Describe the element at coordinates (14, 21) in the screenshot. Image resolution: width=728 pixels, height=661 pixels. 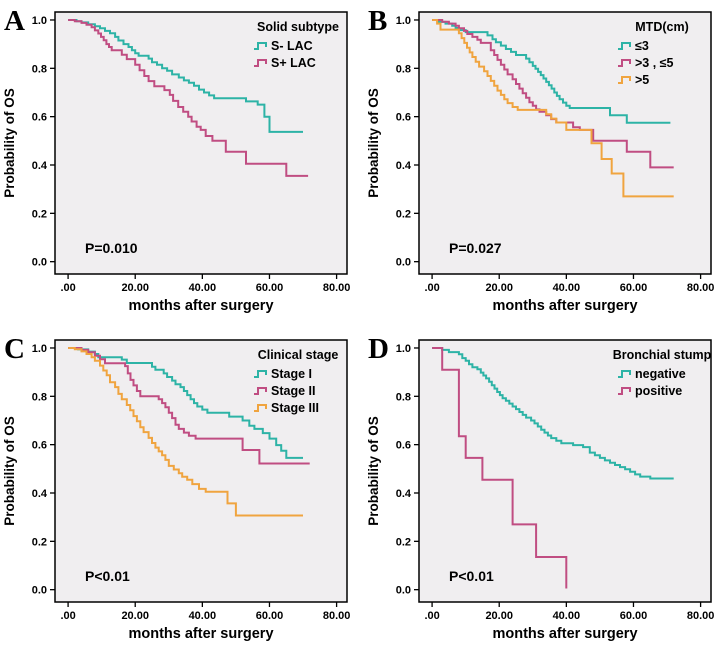
I see `panel-letter: A` at that location.